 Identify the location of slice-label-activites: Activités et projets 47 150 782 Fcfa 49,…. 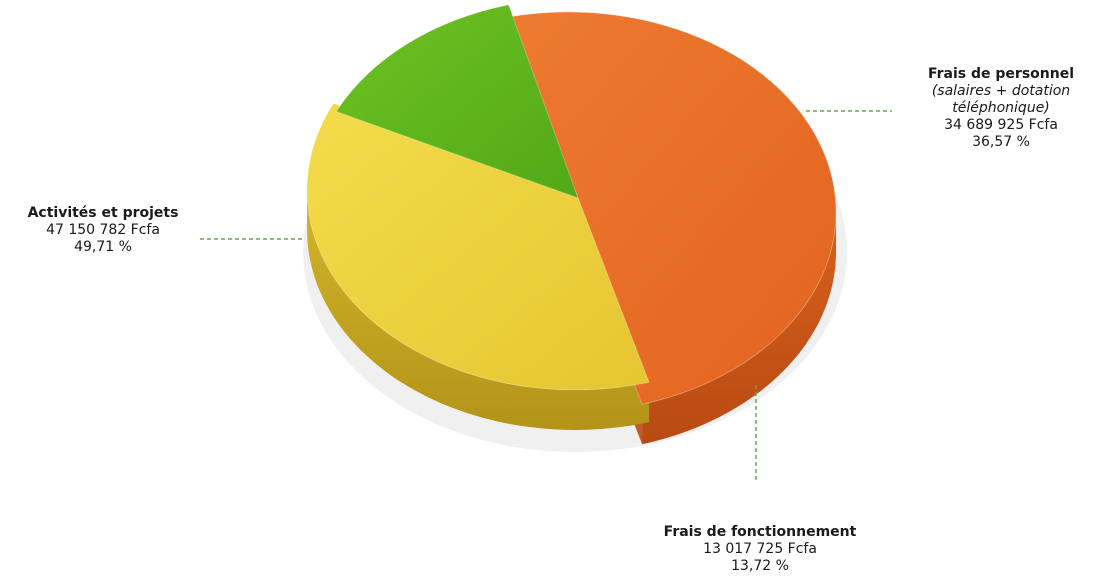
(103, 230).